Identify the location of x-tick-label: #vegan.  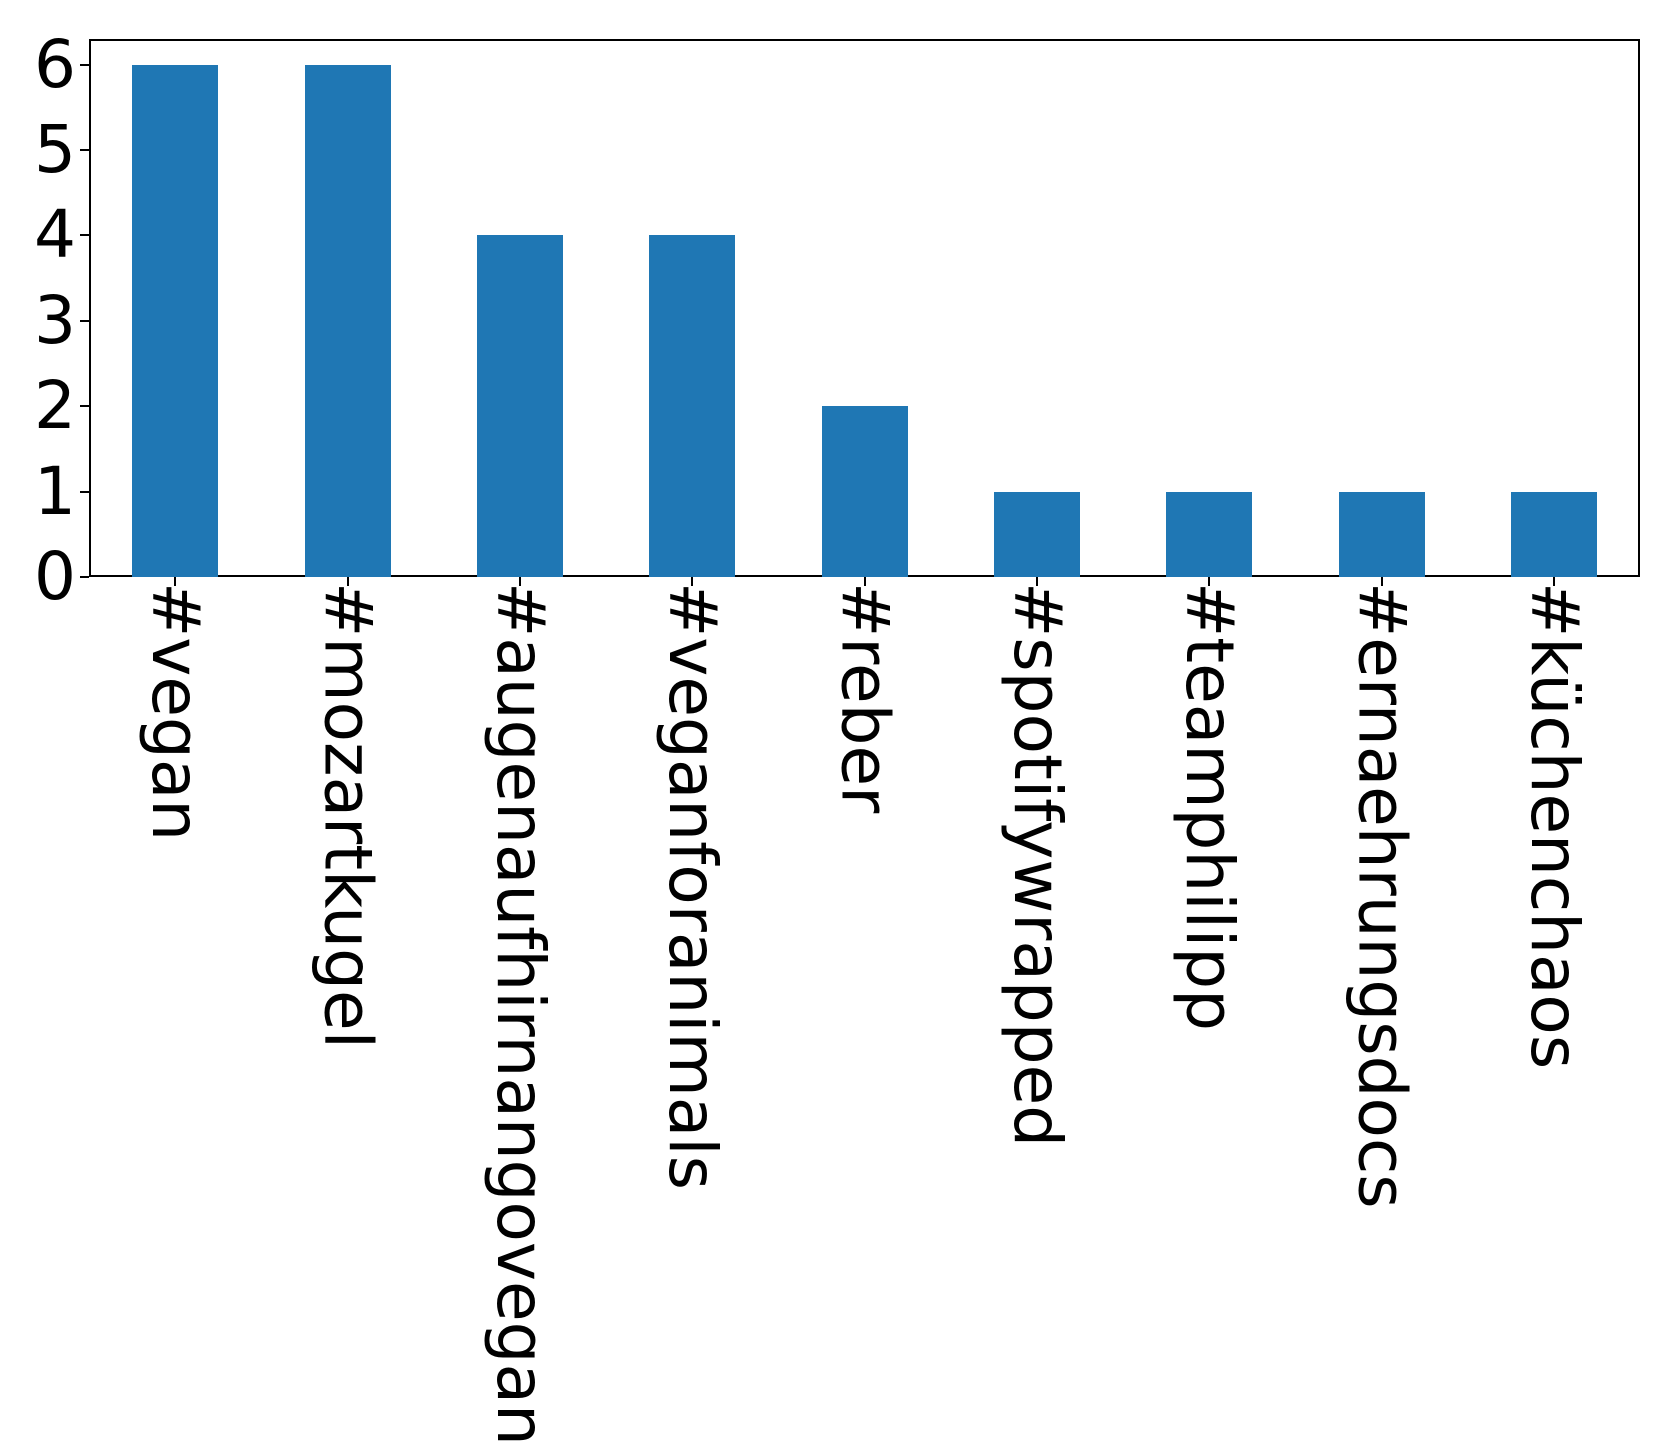
(176, 712).